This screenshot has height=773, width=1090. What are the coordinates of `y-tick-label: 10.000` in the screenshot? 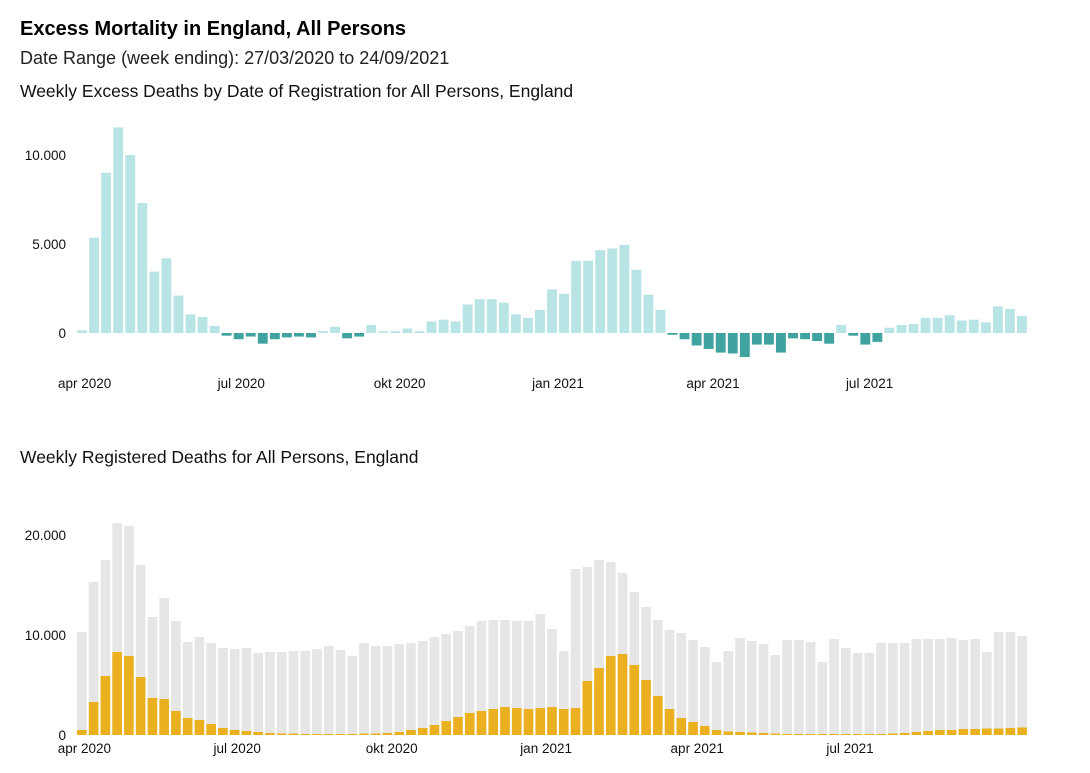 It's located at (45, 155).